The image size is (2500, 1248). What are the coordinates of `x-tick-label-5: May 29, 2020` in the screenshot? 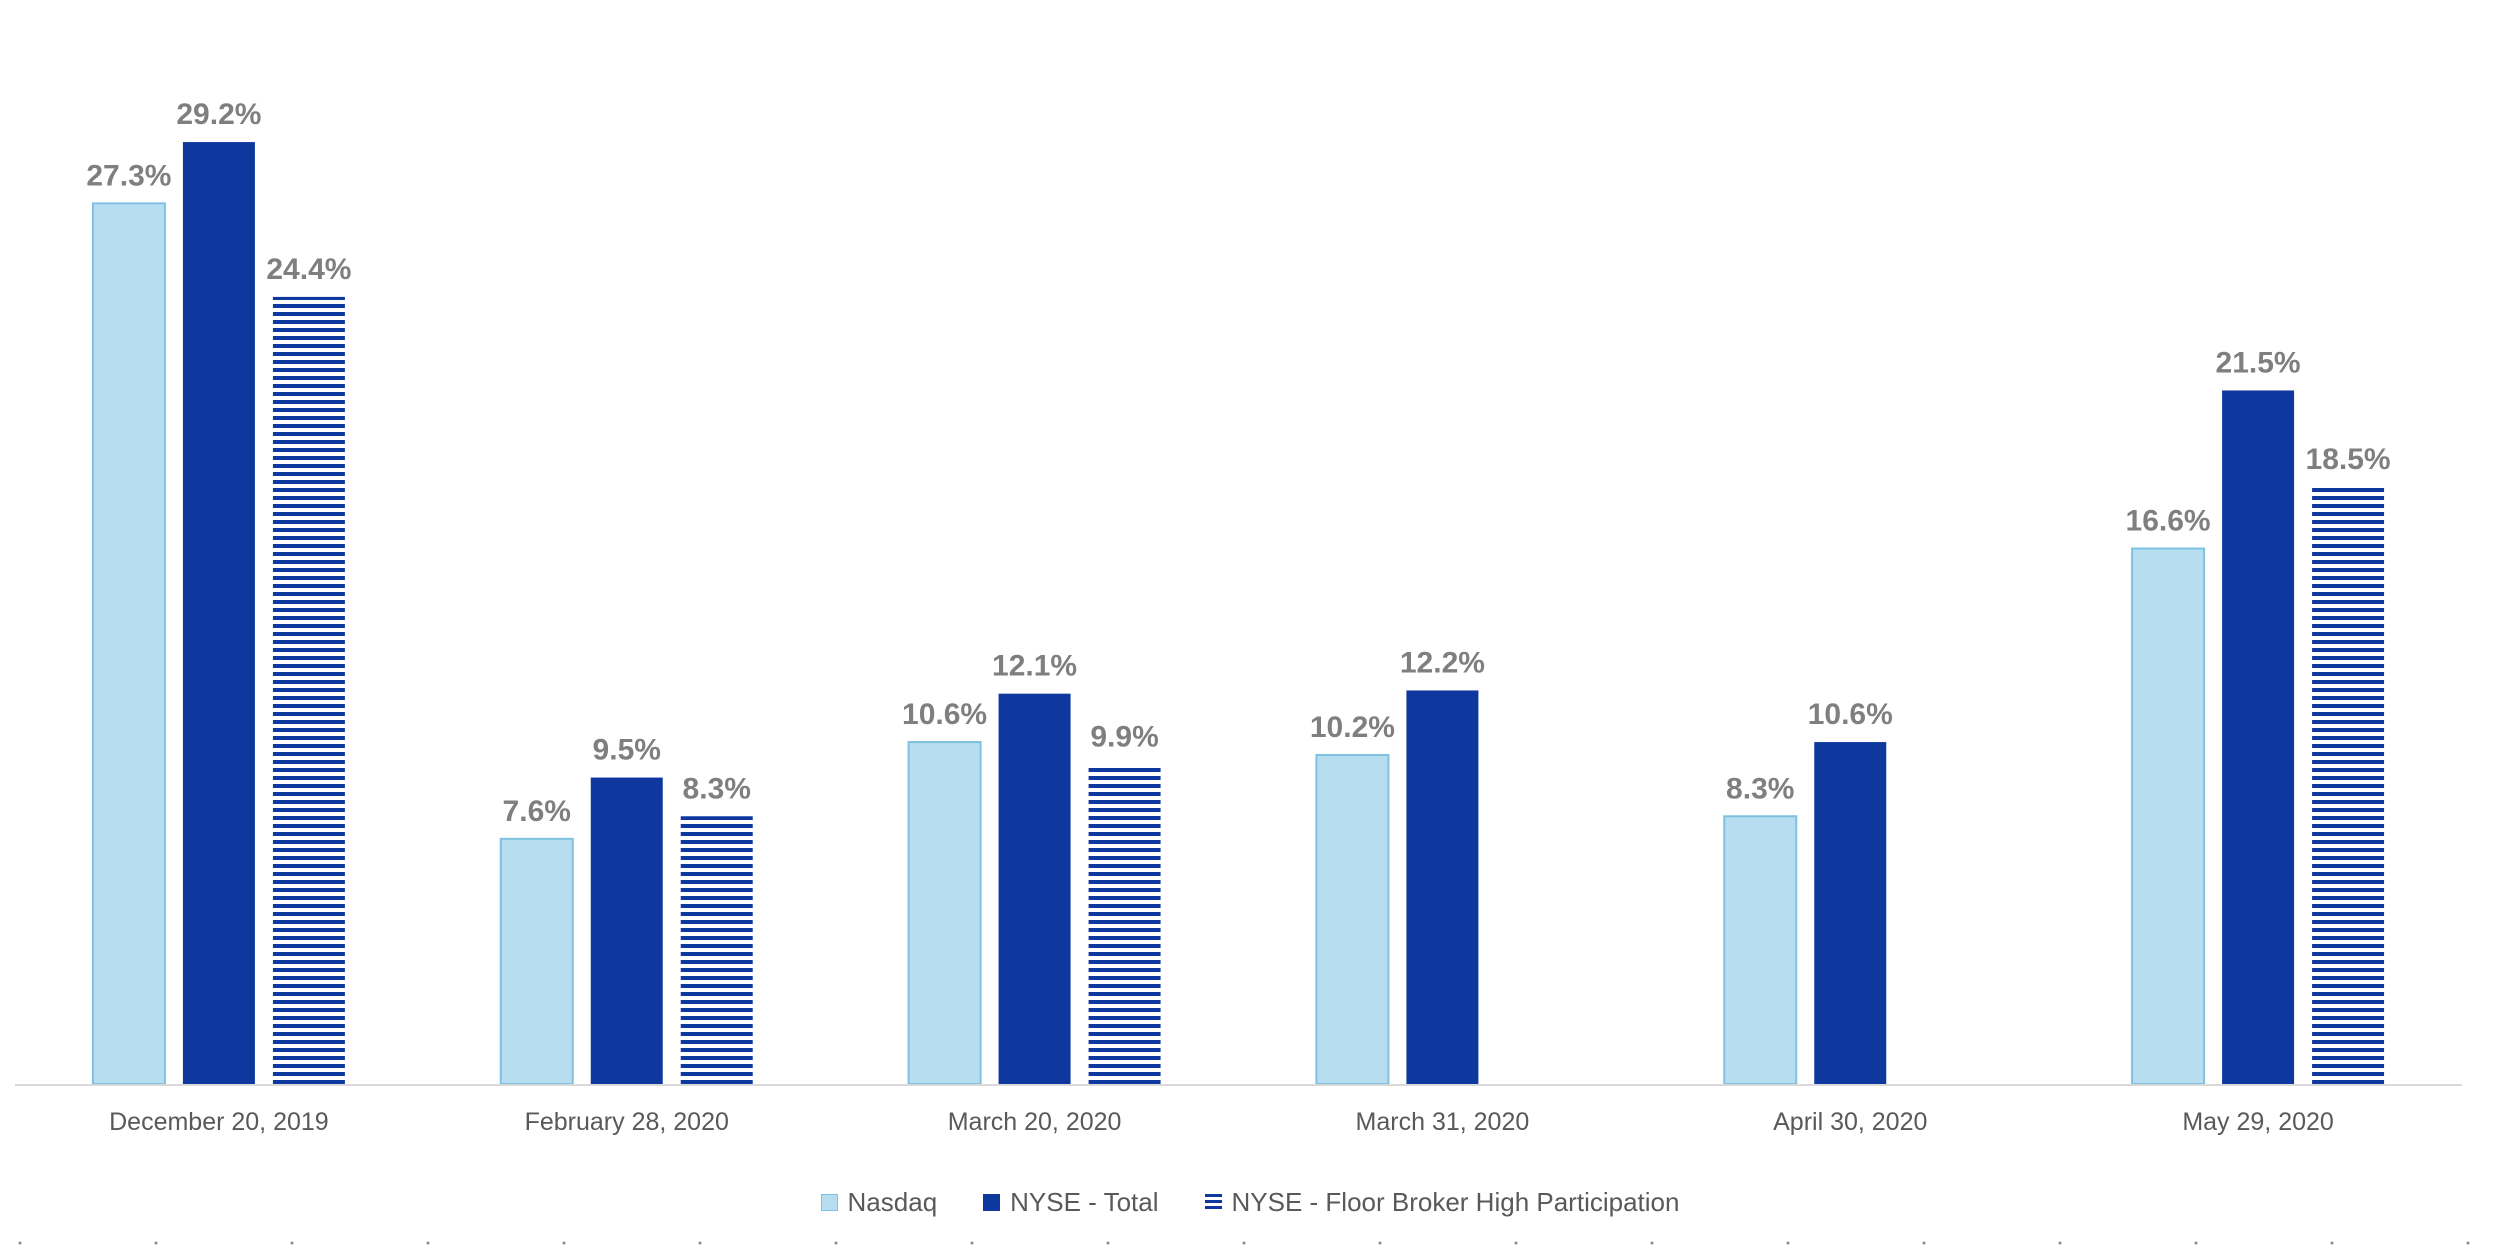 It's located at (2258, 1122).